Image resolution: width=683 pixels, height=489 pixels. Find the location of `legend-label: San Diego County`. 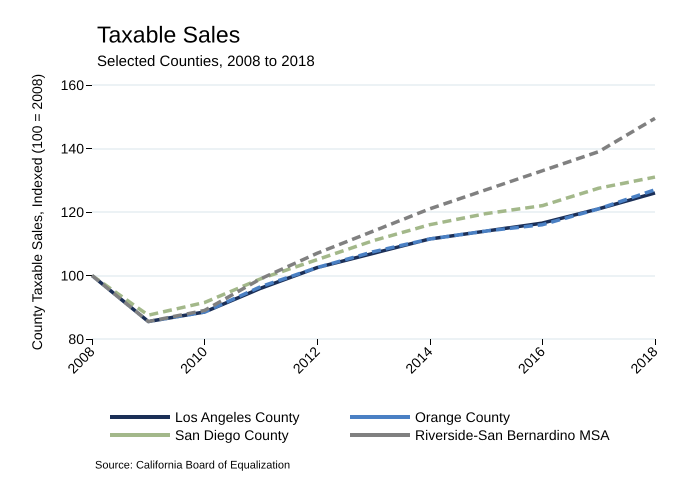

legend-label: San Diego County is located at coordinates (232, 435).